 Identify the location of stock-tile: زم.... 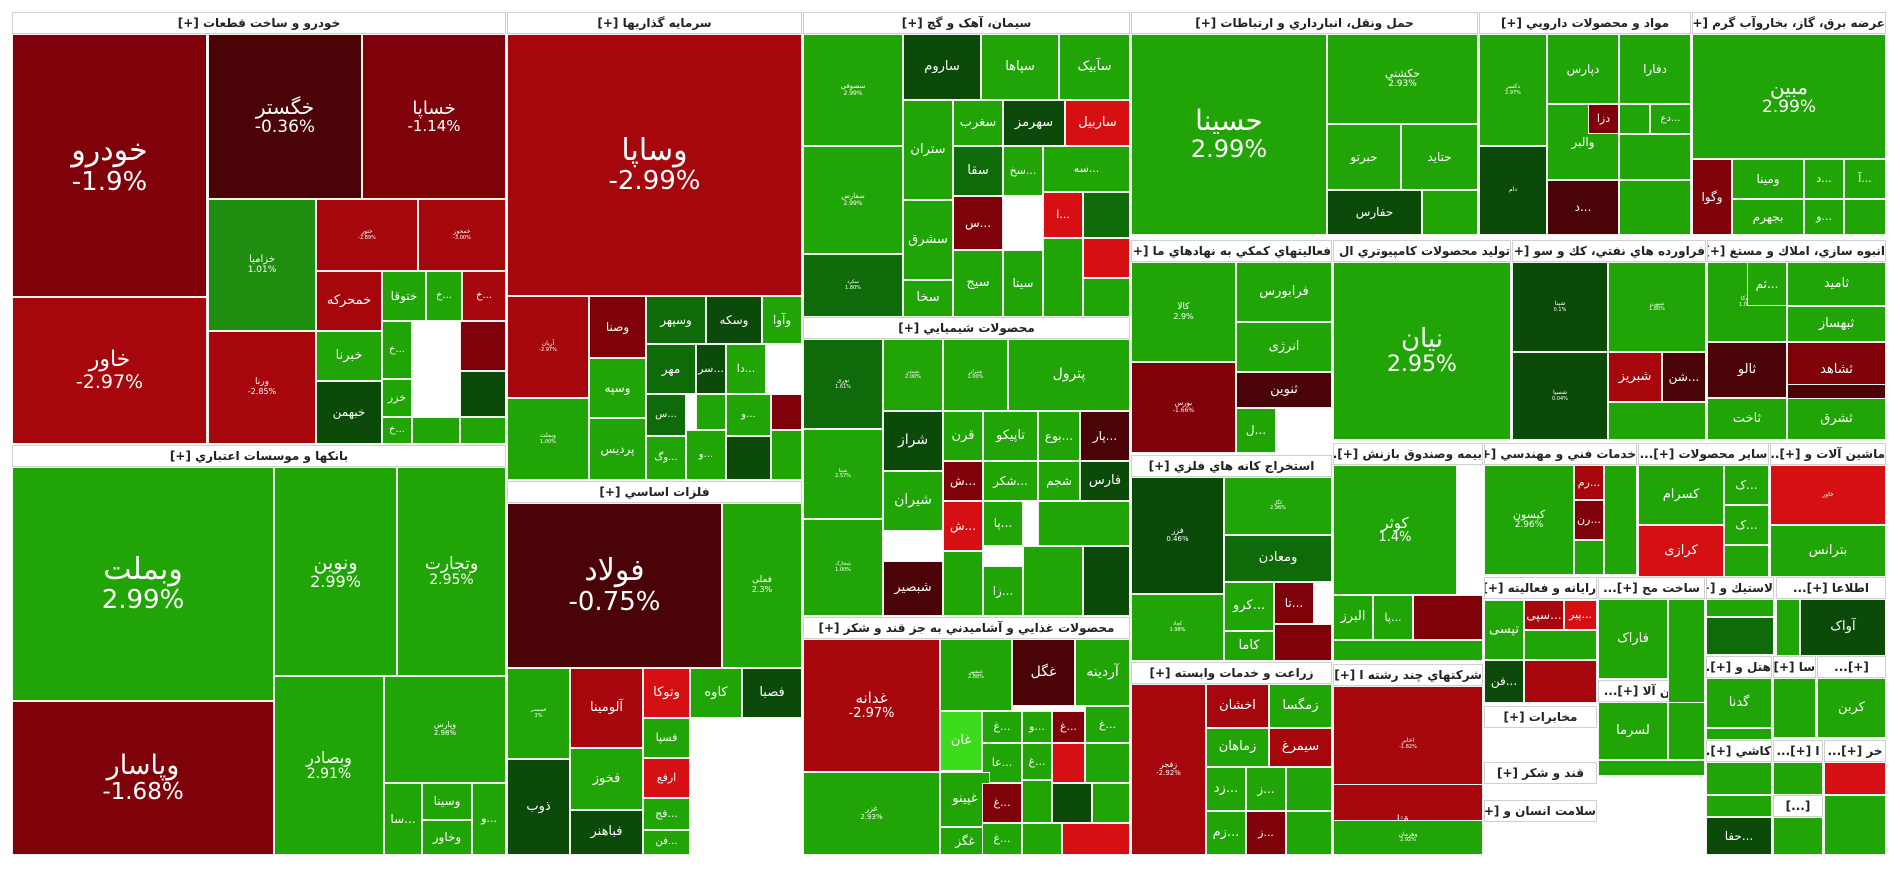
(1226, 833).